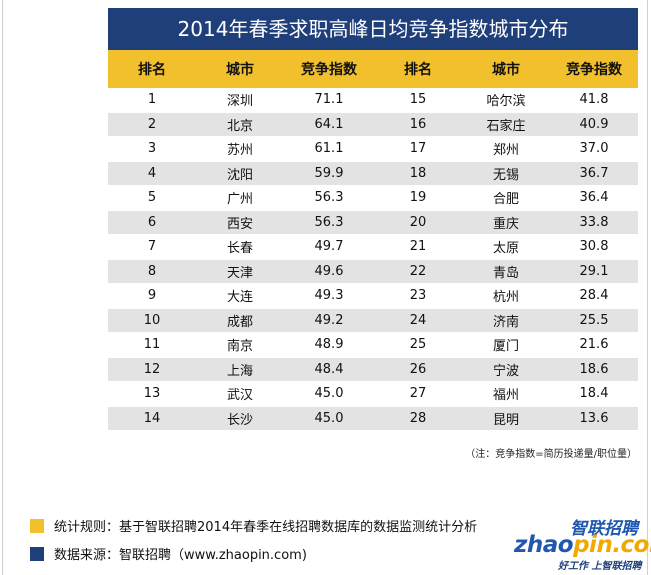  I want to click on column-header: 城市, so click(240, 69).